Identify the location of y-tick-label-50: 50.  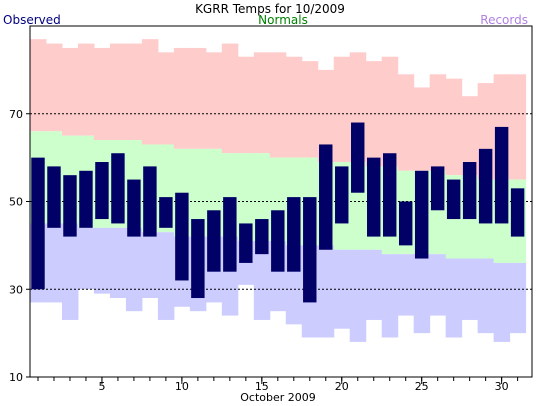
(16, 202).